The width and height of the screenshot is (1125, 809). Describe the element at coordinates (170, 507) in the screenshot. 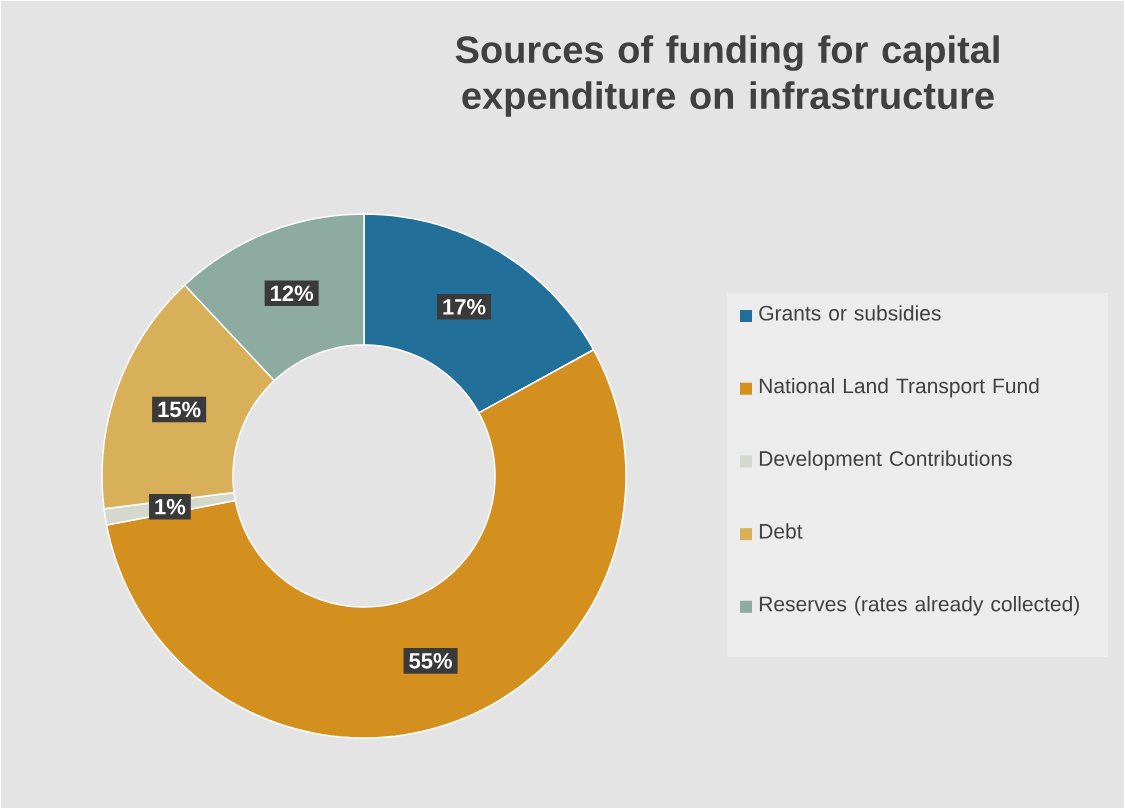

I see `data-label: 1%` at that location.